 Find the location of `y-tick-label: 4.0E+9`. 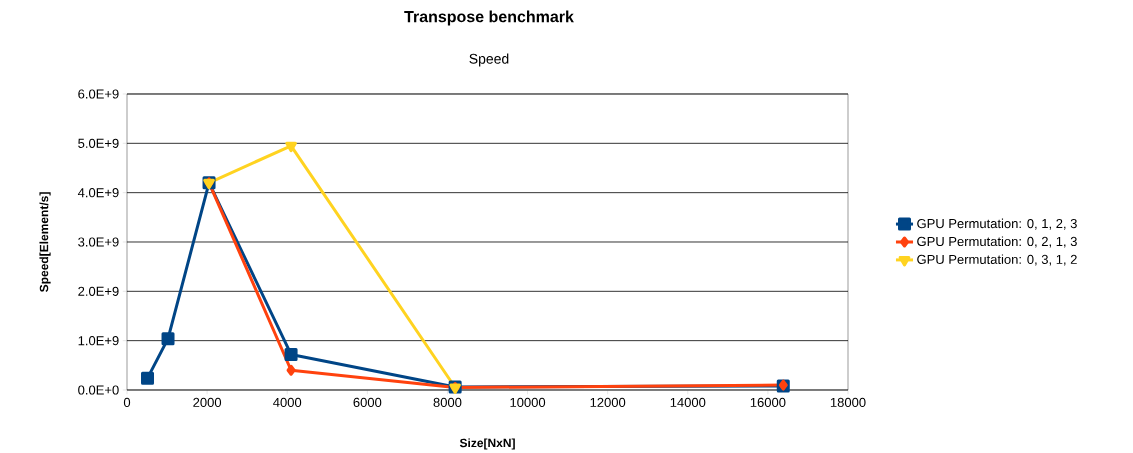

y-tick-label: 4.0E+9 is located at coordinates (98, 193).